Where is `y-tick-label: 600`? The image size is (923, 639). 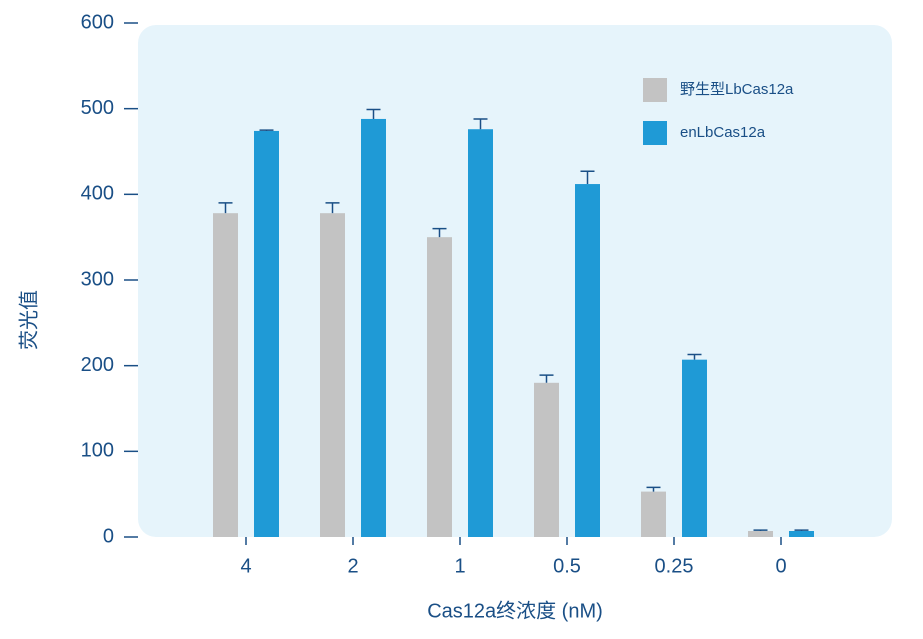 y-tick-label: 600 is located at coordinates (97, 22).